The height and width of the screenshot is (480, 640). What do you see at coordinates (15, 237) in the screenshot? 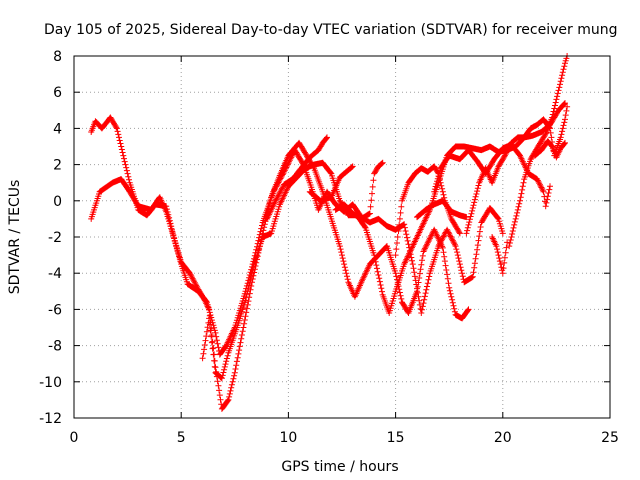
I see `y-axis-label: SDTVAR / TECUs` at bounding box center [15, 237].